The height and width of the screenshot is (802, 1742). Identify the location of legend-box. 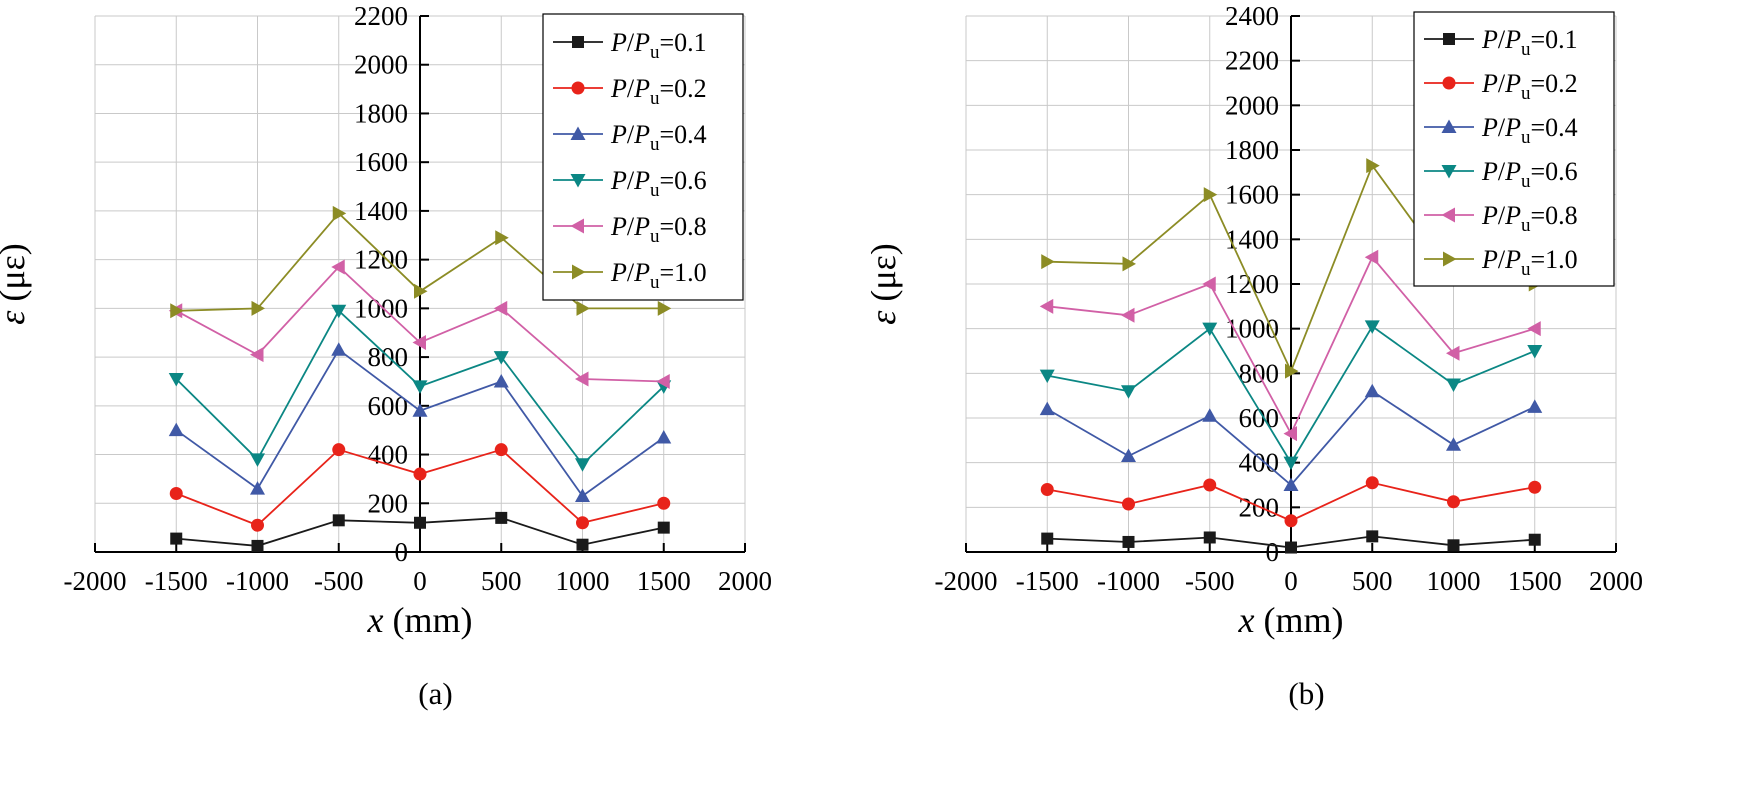
(1514, 149).